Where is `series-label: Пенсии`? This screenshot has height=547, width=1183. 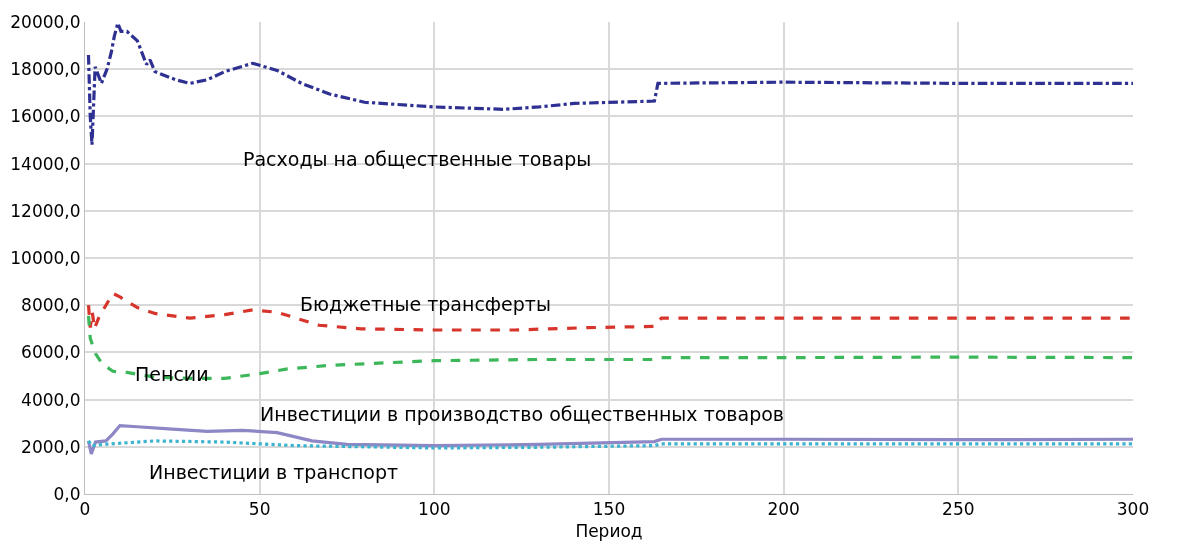
series-label: Пенсии is located at coordinates (172, 374).